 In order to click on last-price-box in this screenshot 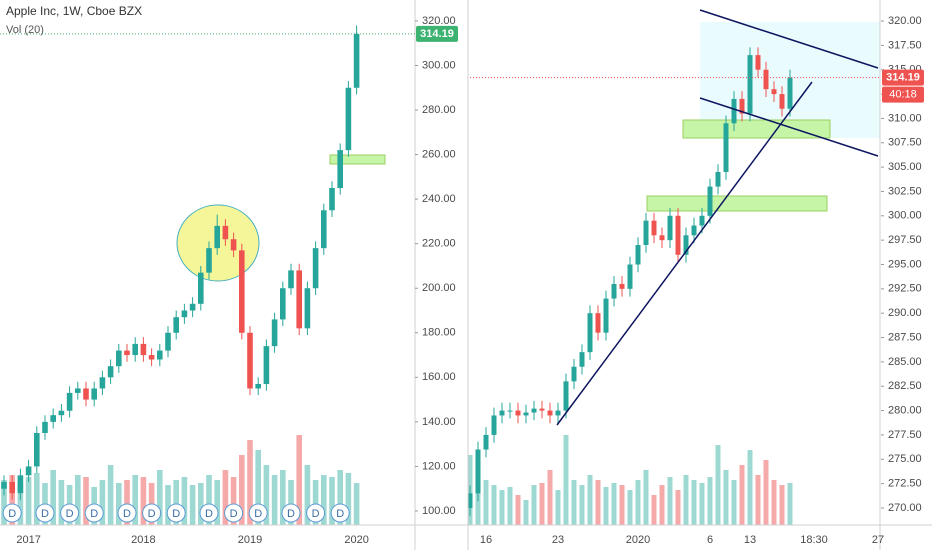, I will do `click(437, 33)`.